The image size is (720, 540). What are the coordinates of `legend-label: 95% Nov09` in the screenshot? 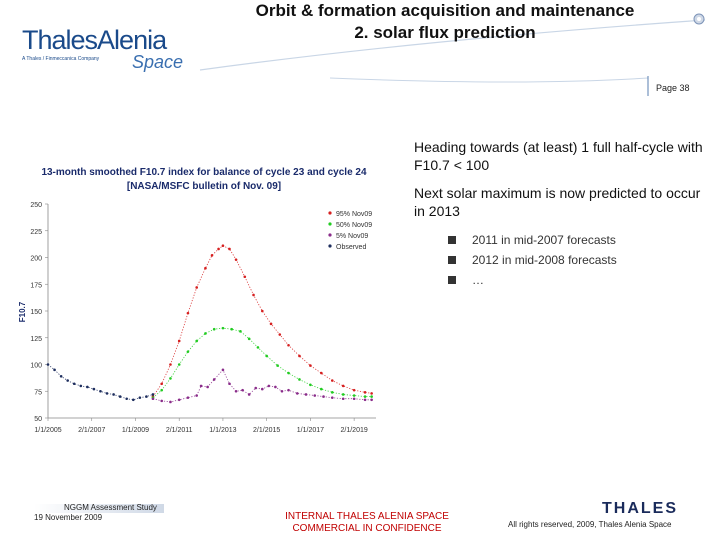 It's located at (354, 214).